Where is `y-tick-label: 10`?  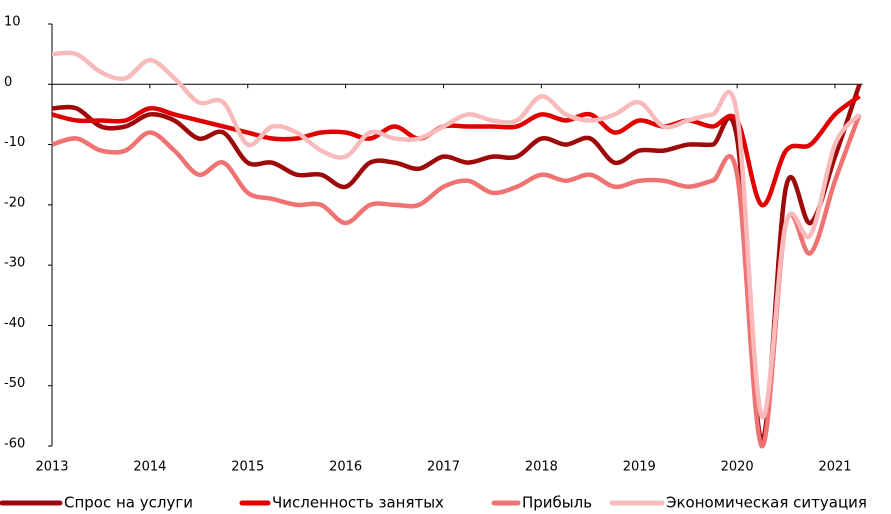
y-tick-label: 10 is located at coordinates (12, 22).